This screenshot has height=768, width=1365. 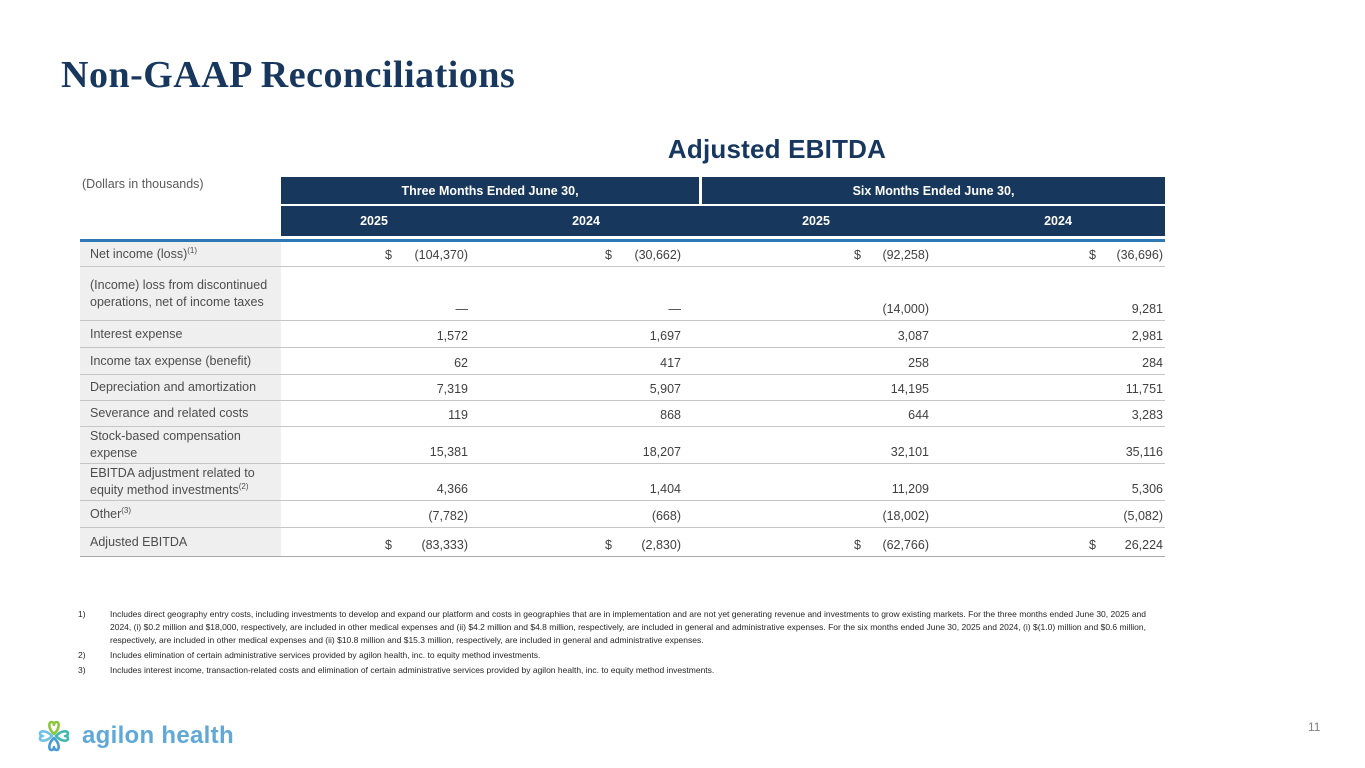 I want to click on row-label: Other(3), so click(x=180, y=514).